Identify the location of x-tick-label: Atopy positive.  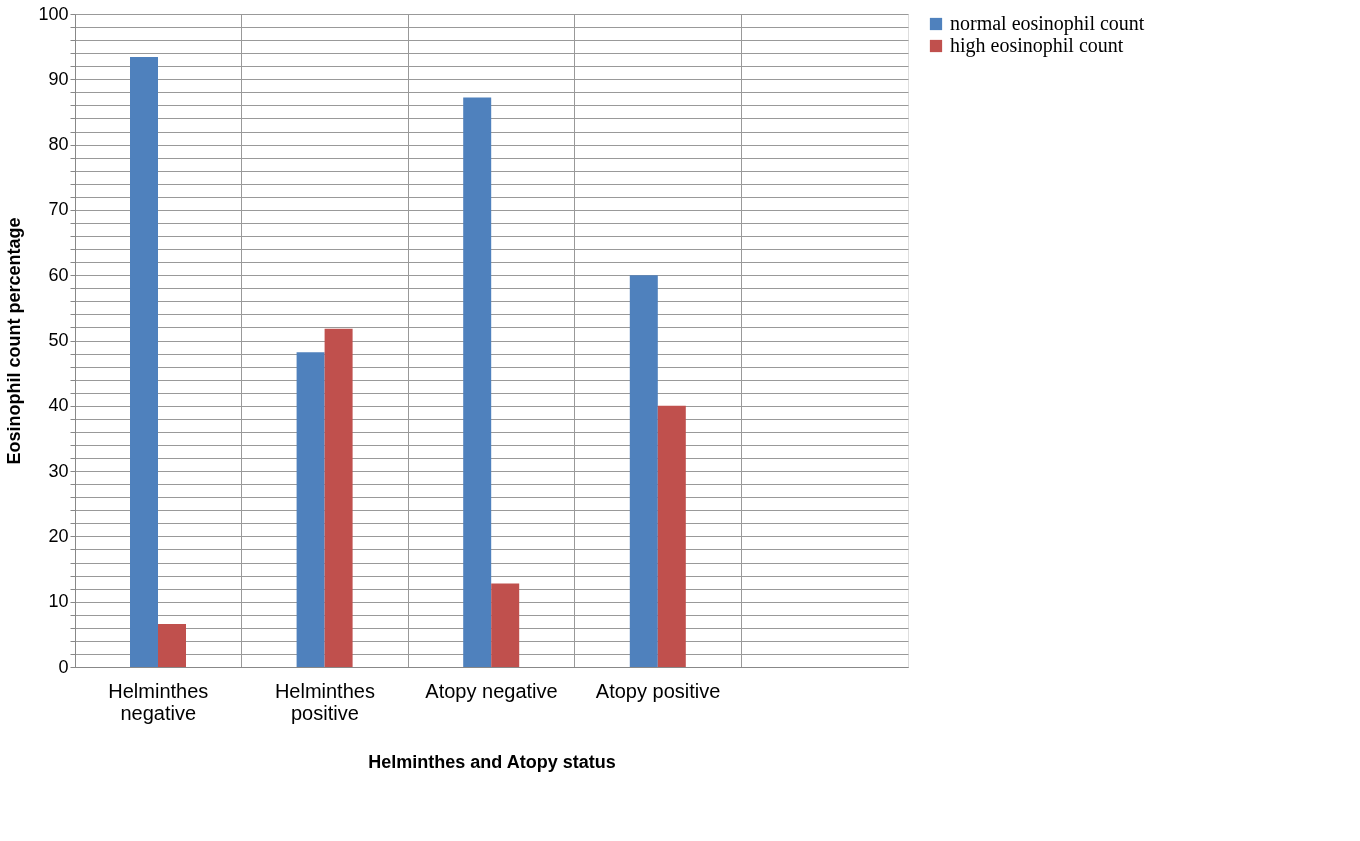
(658, 690).